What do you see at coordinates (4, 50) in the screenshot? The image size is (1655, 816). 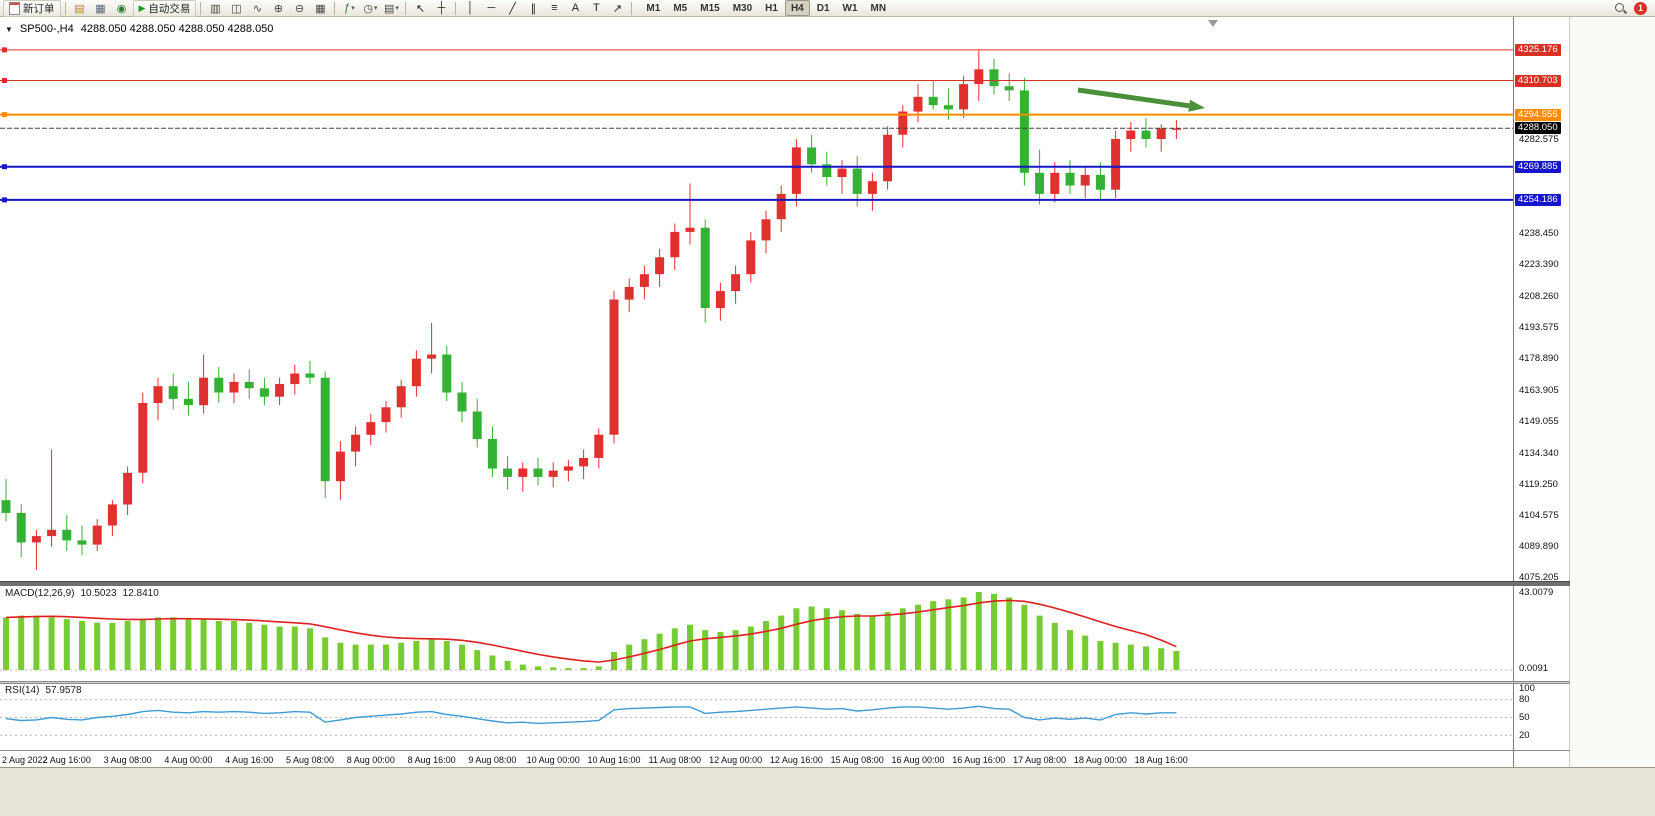 I see `resistance-line-1-handle` at bounding box center [4, 50].